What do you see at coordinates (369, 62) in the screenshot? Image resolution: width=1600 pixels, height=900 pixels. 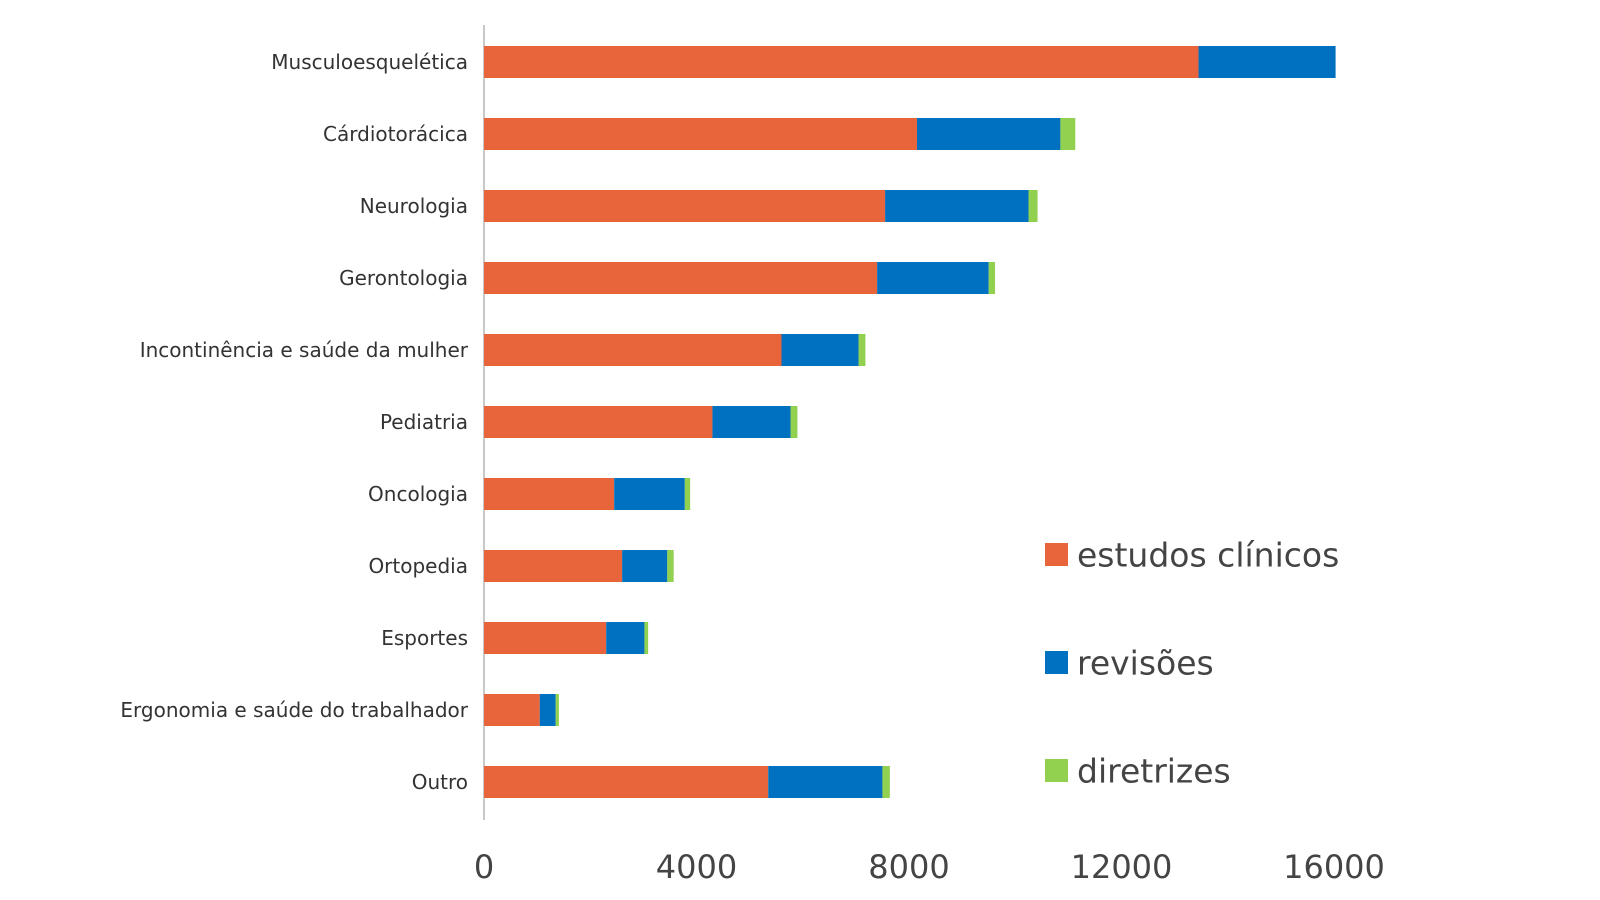 I see `category-label: Musculoesquelética` at bounding box center [369, 62].